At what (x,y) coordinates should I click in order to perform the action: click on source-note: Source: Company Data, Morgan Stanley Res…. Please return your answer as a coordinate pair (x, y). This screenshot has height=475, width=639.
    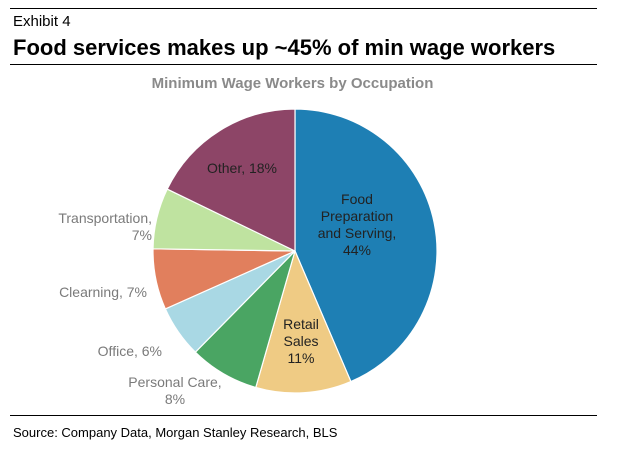
    Looking at the image, I should click on (175, 432).